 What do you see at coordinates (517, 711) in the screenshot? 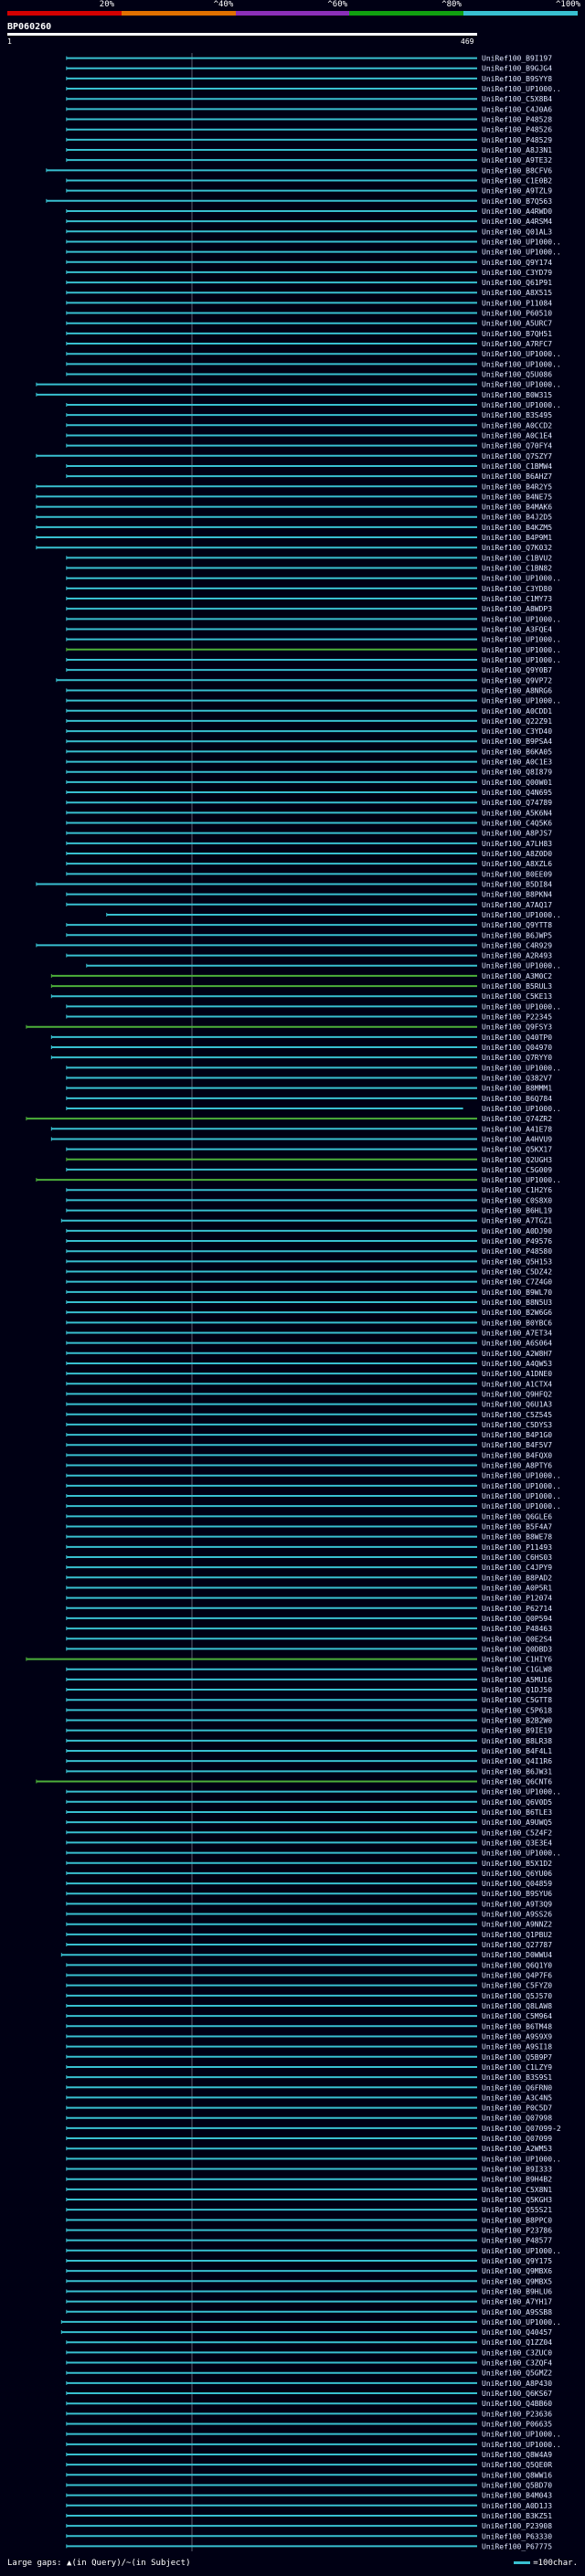
I see `hit-label: UniRef100_A0CDD1` at bounding box center [517, 711].